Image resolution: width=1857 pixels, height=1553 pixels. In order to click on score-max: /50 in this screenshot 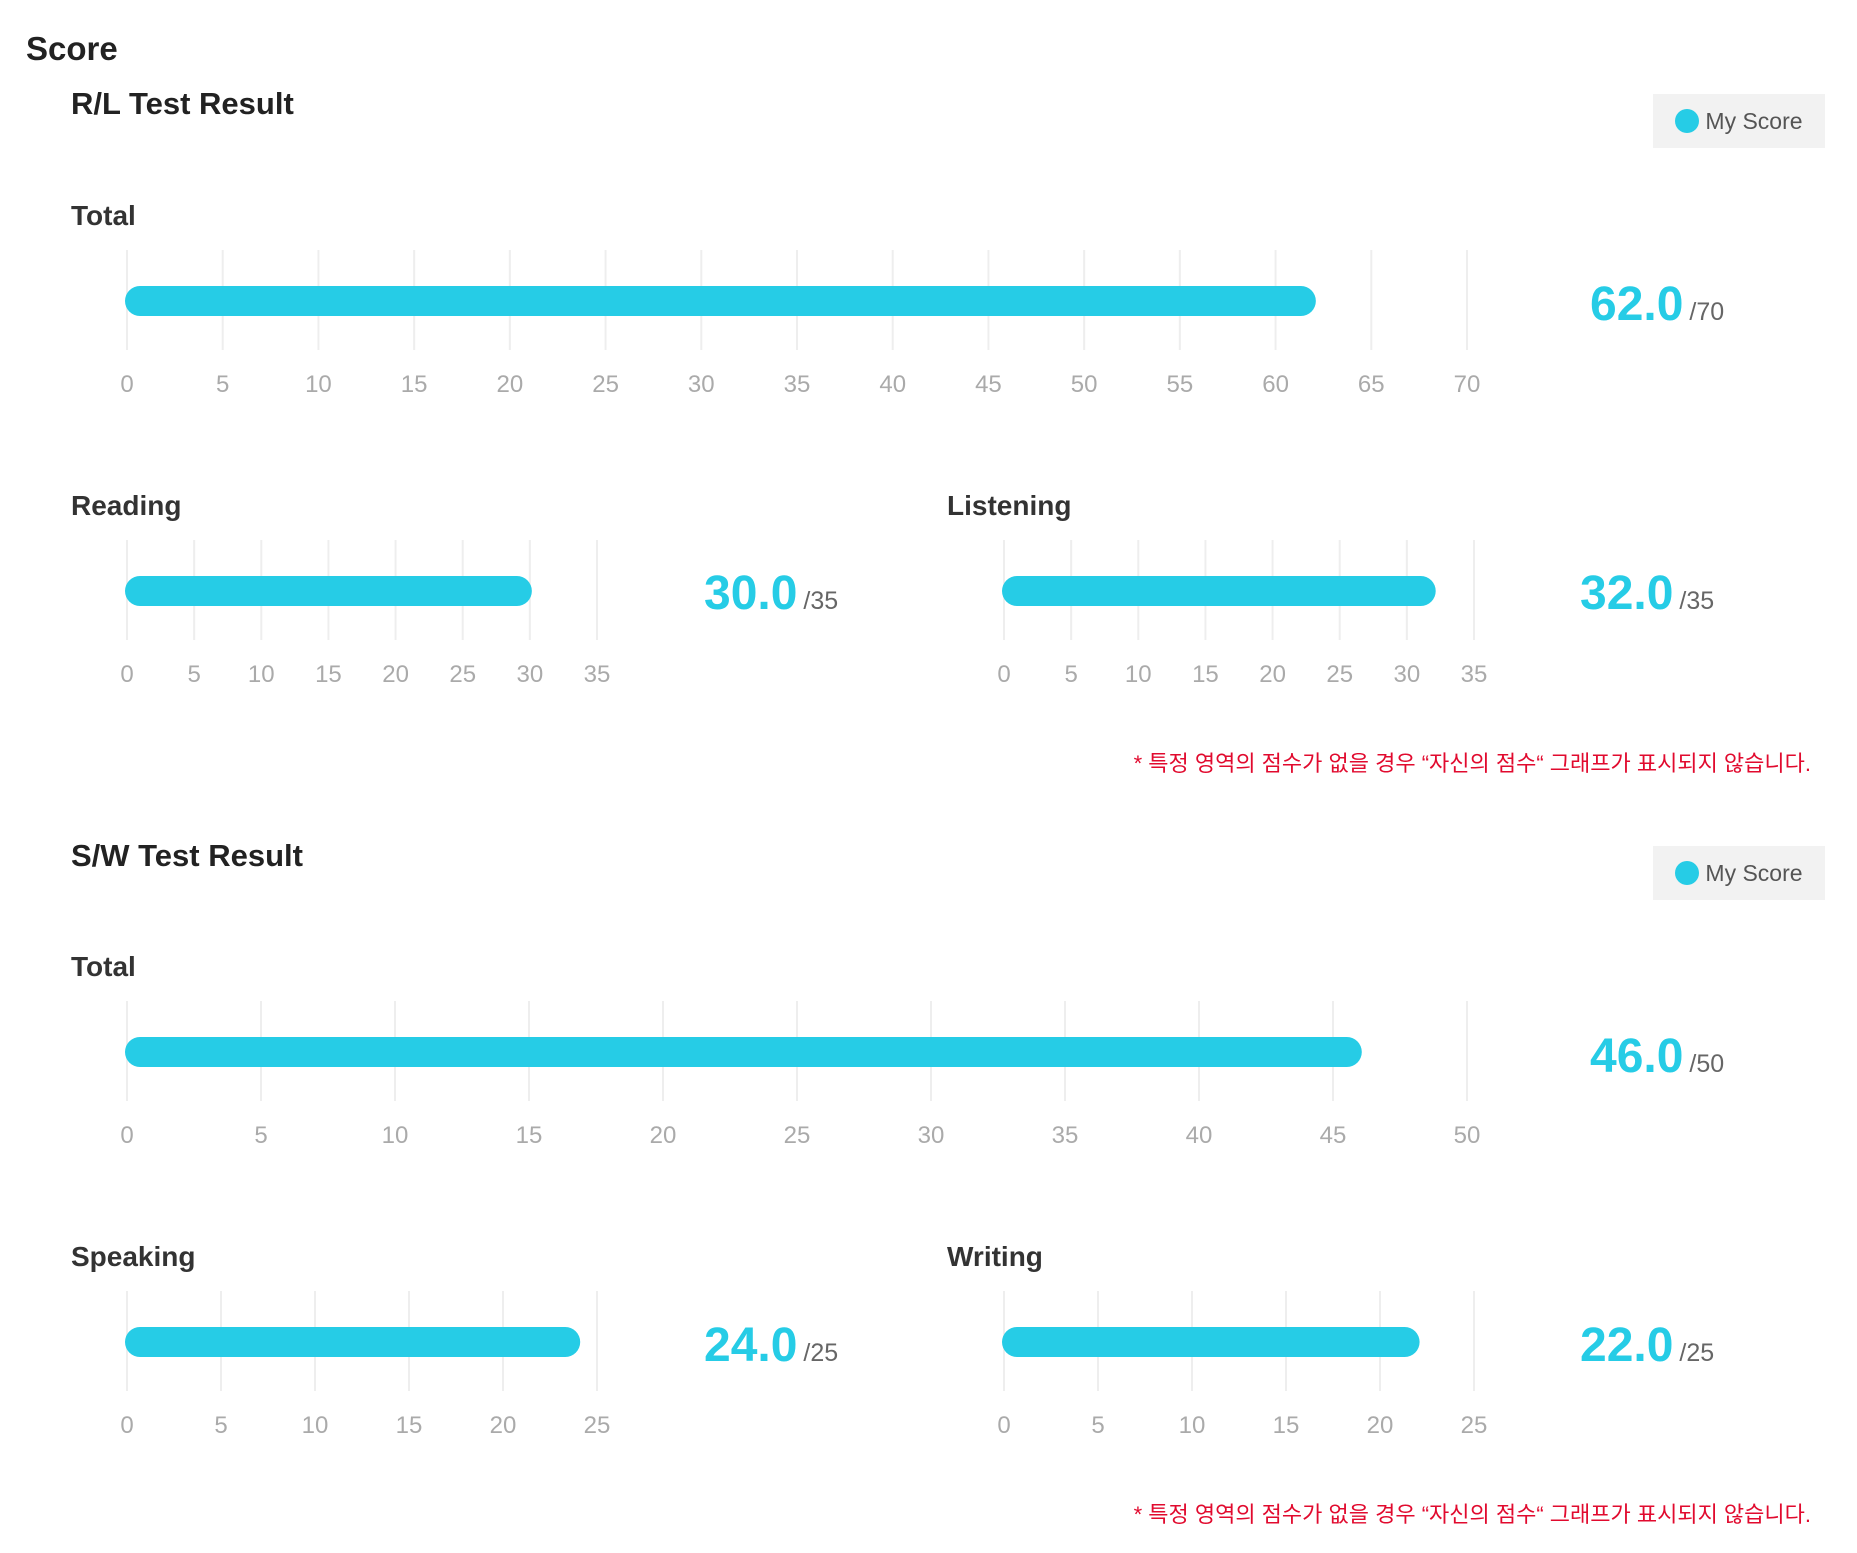, I will do `click(1707, 1064)`.